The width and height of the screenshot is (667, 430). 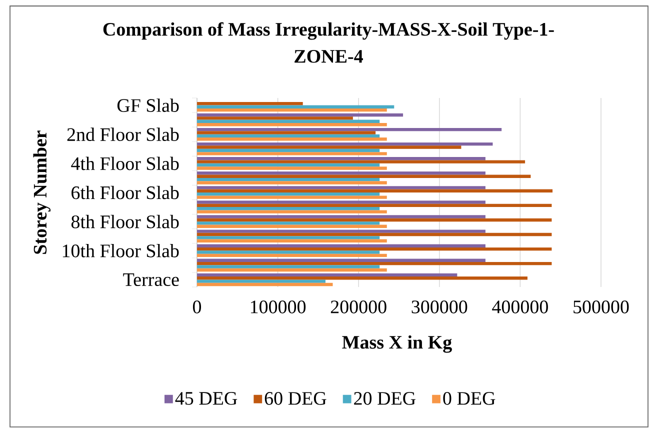 I want to click on legend-label: 20 DEG, so click(x=385, y=398).